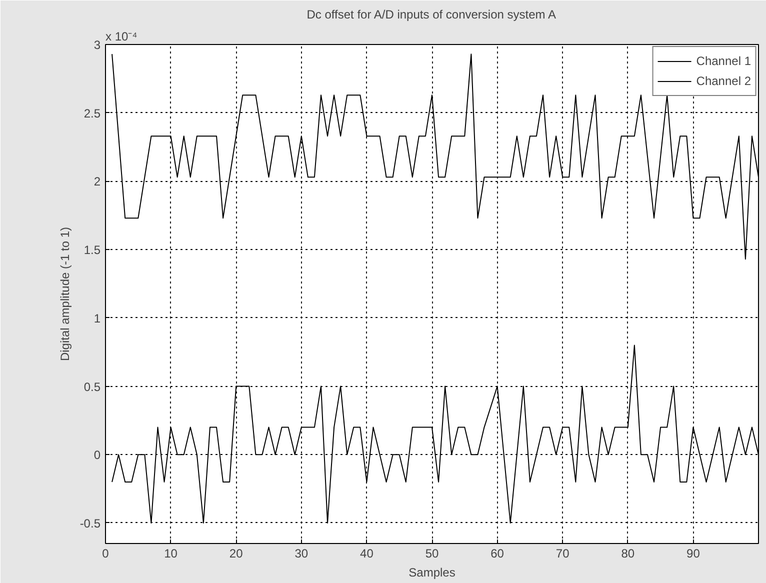 The width and height of the screenshot is (766, 583). Describe the element at coordinates (723, 81) in the screenshot. I see `legend-label: Channel 2` at that location.